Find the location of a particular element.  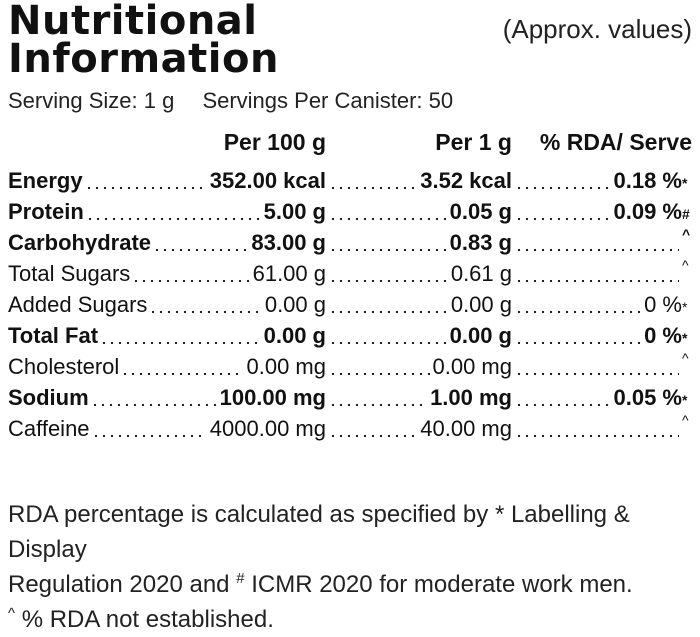

nutrient-label: Carbohydrate is located at coordinates (80, 242).